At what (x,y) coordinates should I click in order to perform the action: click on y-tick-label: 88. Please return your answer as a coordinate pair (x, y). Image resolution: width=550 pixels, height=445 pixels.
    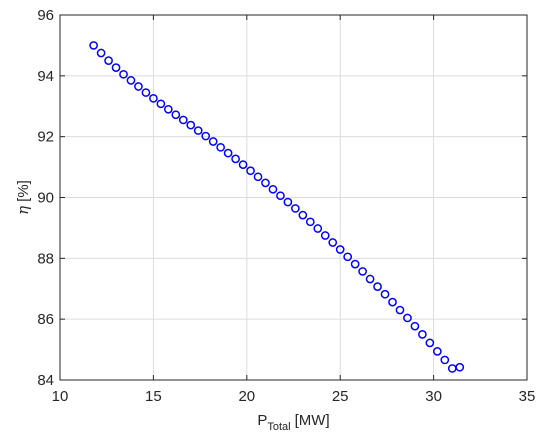
    Looking at the image, I should click on (45, 258).